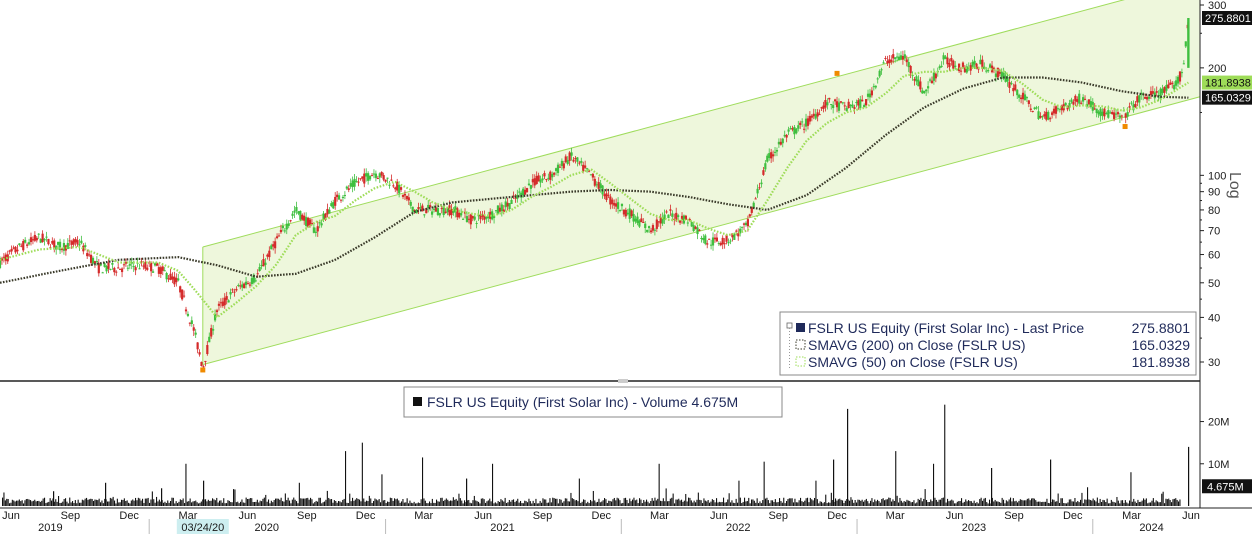 This screenshot has height=534, width=1252. I want to click on price-badge, so click(1227, 97).